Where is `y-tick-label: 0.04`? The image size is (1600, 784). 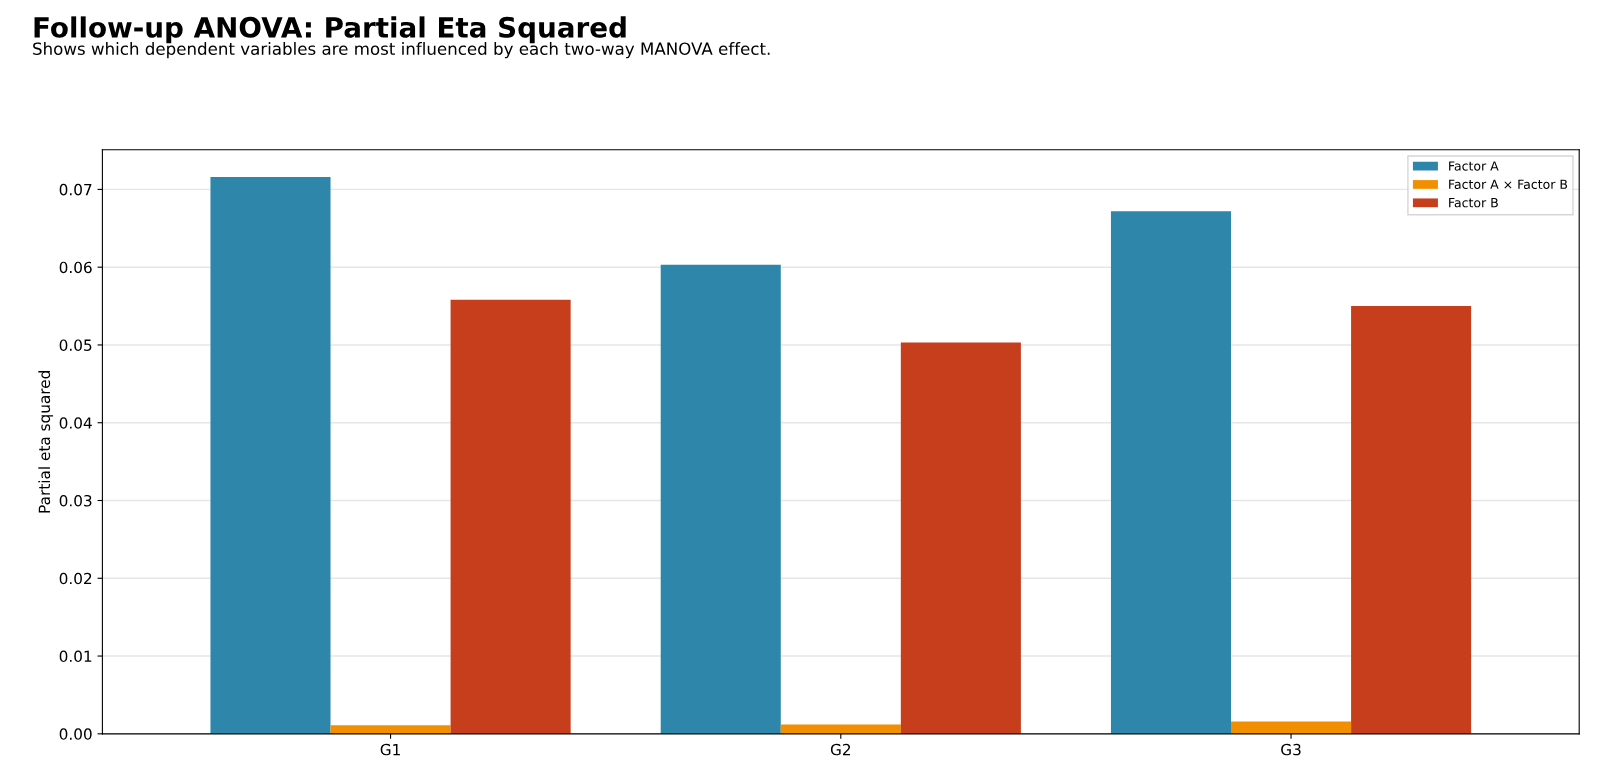
y-tick-label: 0.04 is located at coordinates (75, 423).